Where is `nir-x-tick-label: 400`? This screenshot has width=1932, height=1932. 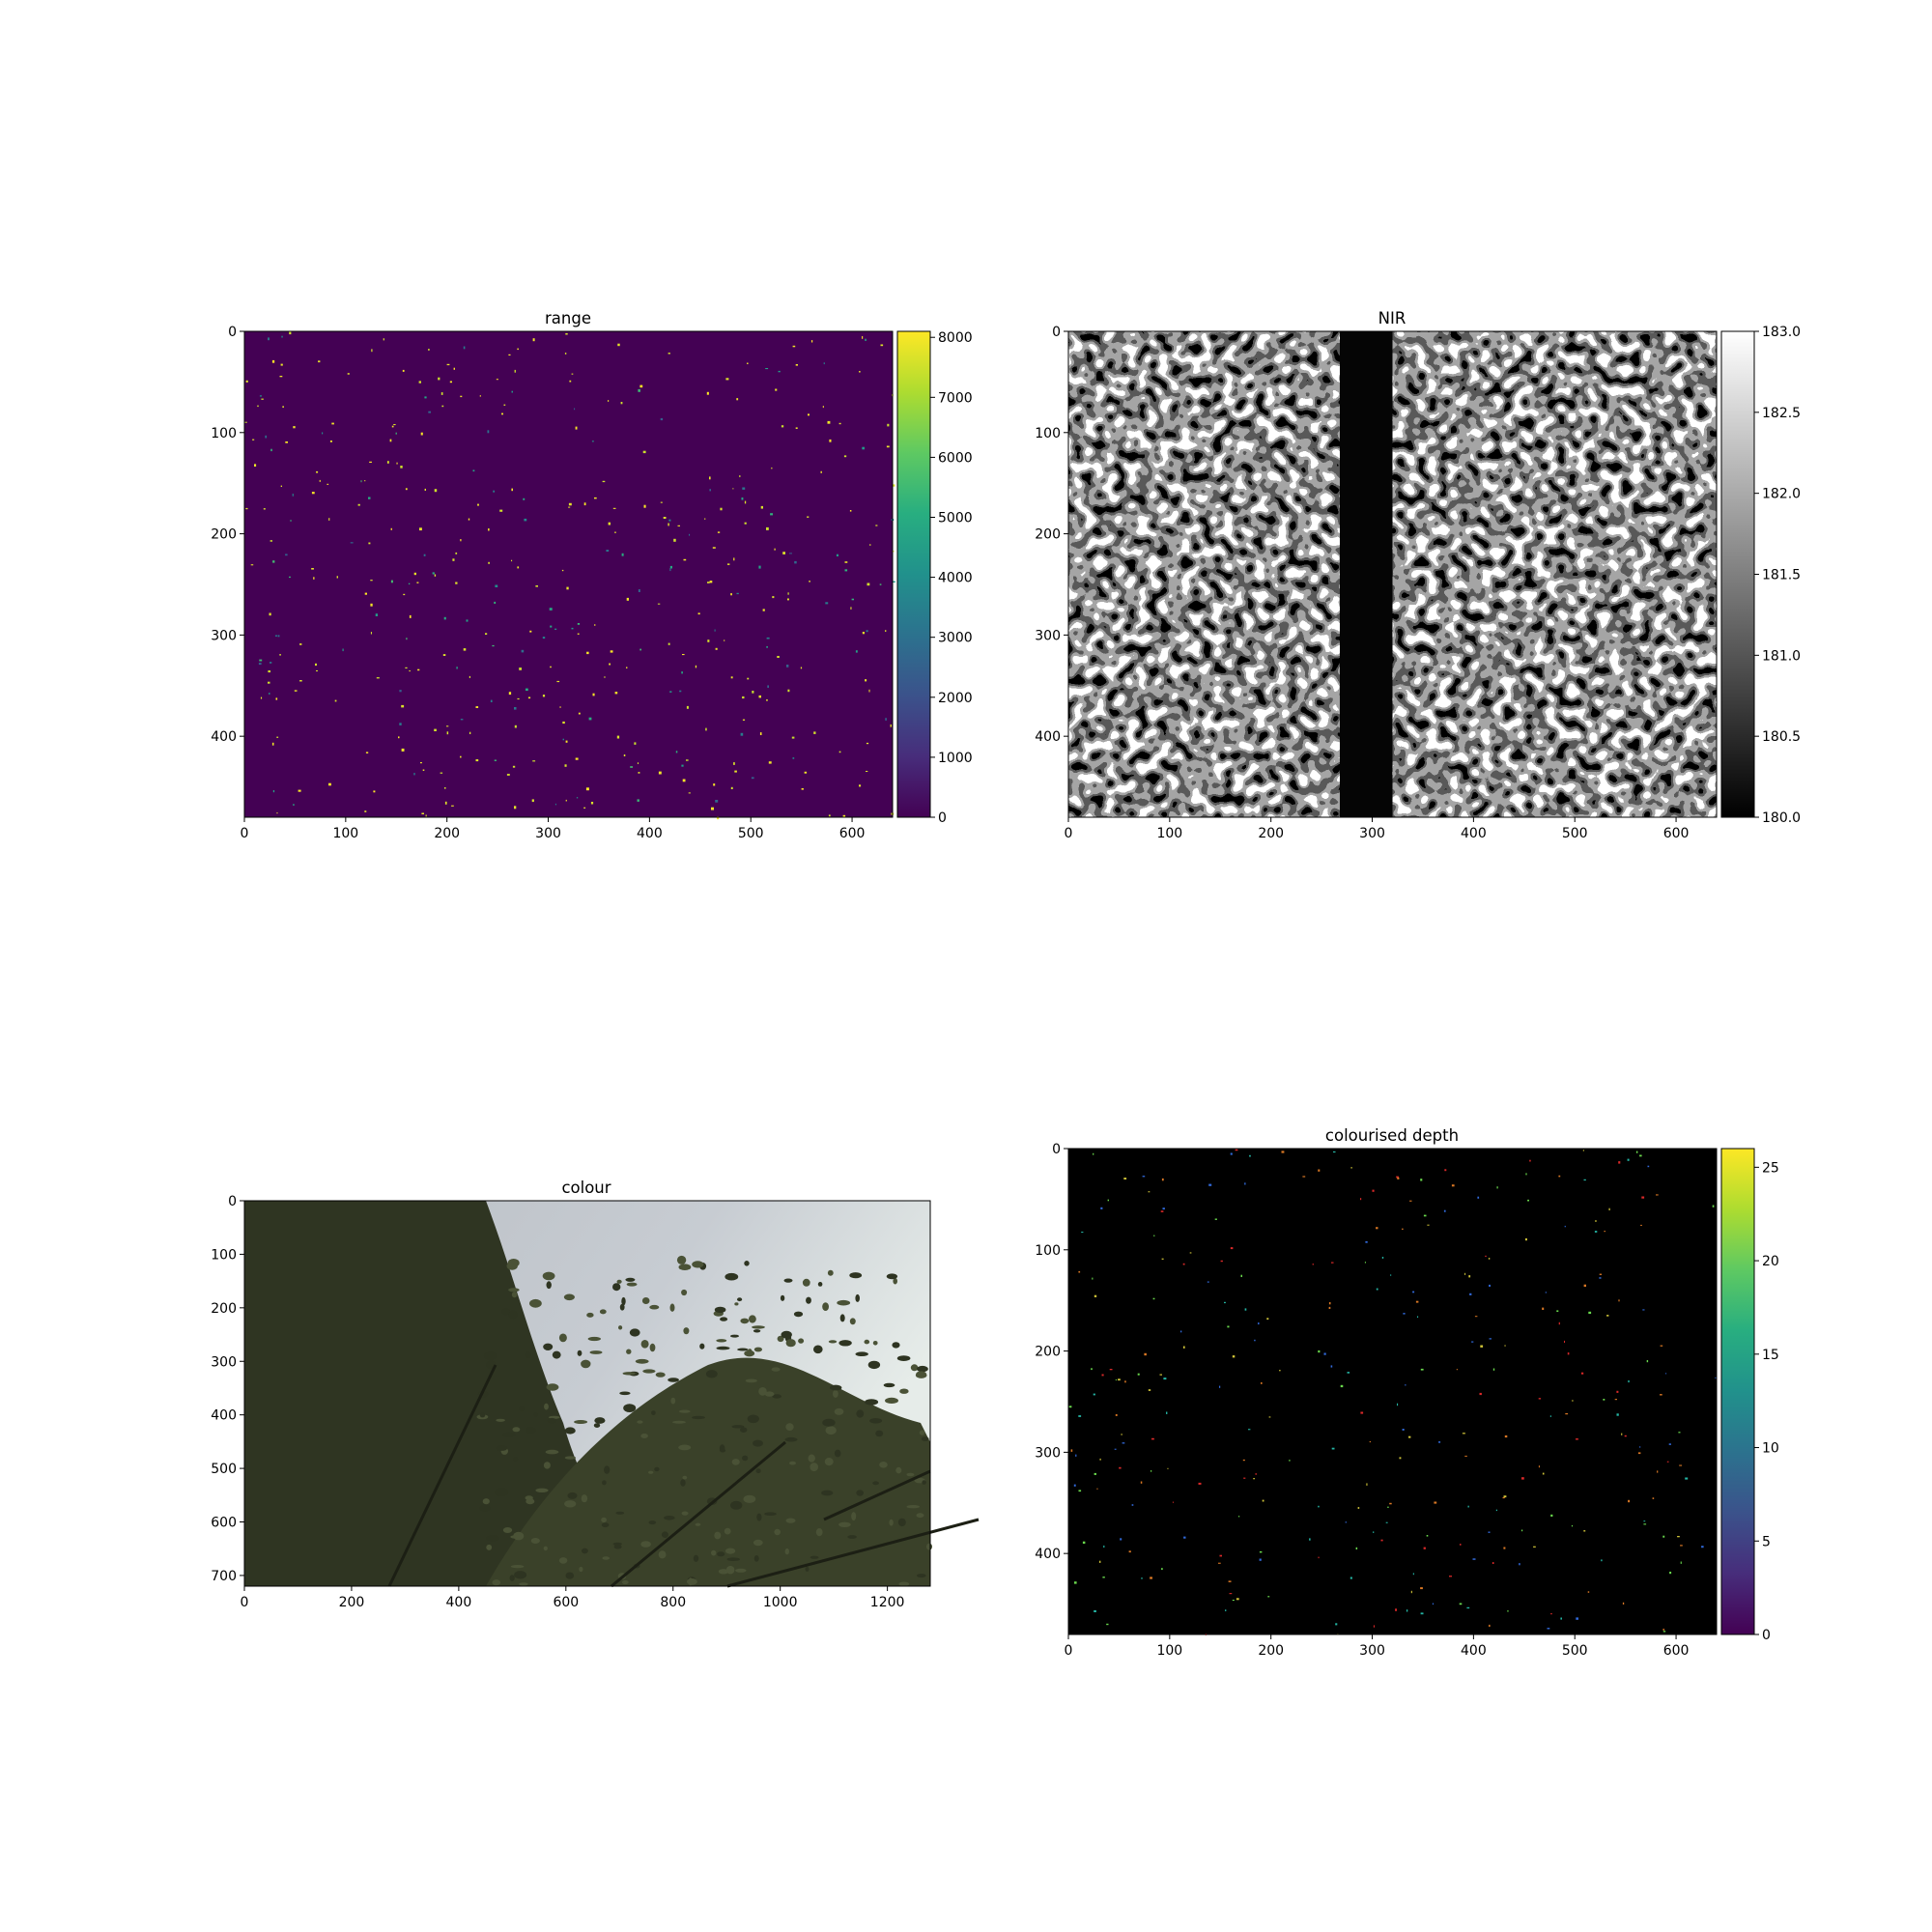 nir-x-tick-label: 400 is located at coordinates (1474, 833).